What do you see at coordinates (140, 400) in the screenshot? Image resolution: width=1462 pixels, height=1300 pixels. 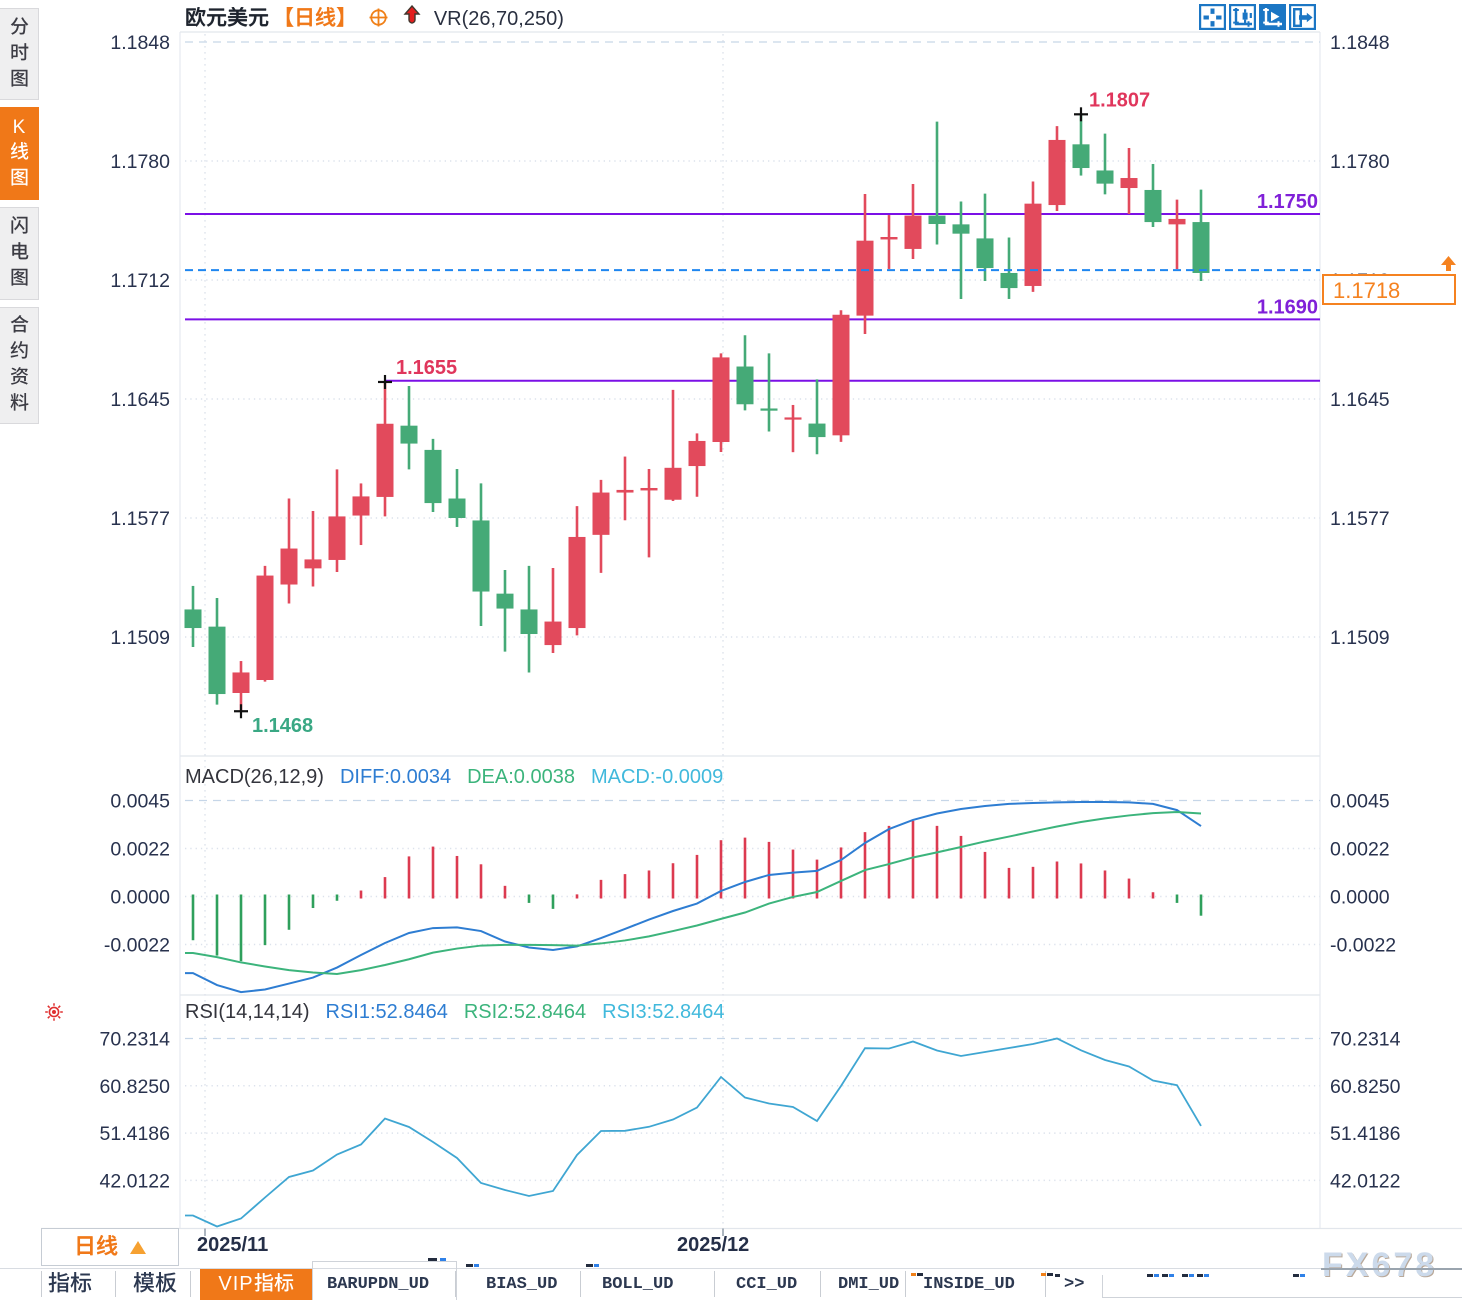 I see `y-axis-label-left: 1.1645` at bounding box center [140, 400].